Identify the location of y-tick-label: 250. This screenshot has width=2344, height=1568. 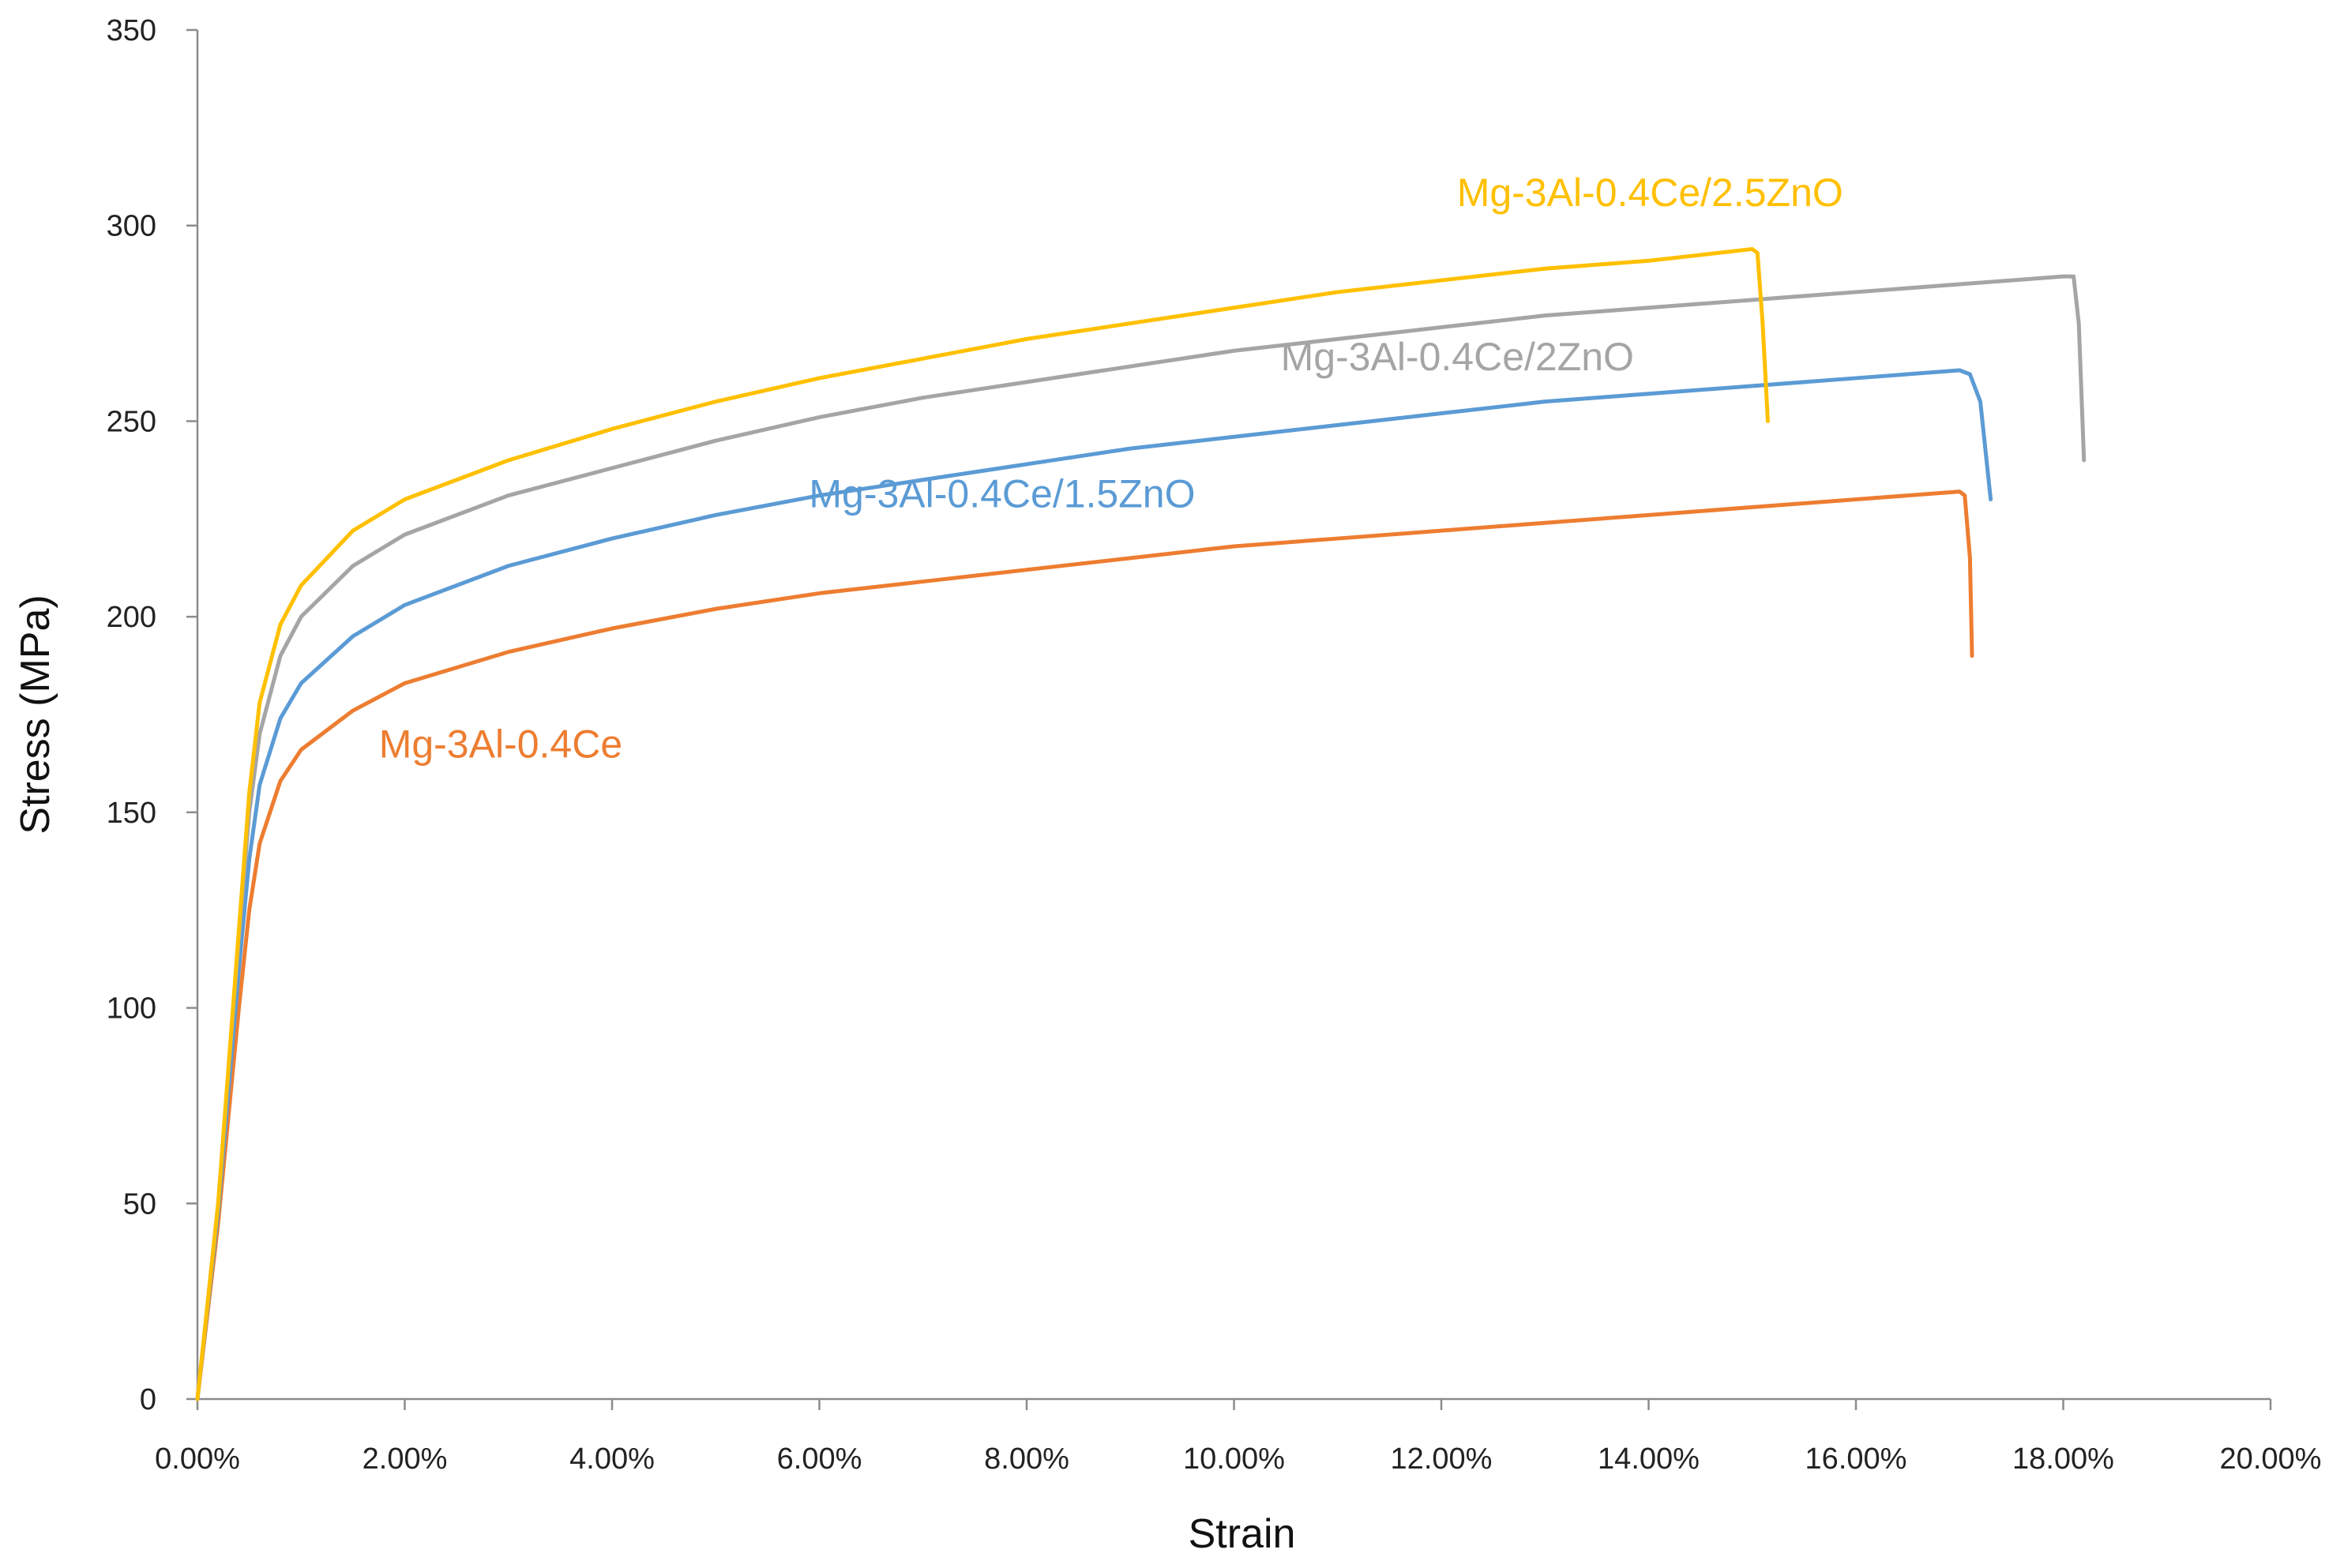
(131, 421).